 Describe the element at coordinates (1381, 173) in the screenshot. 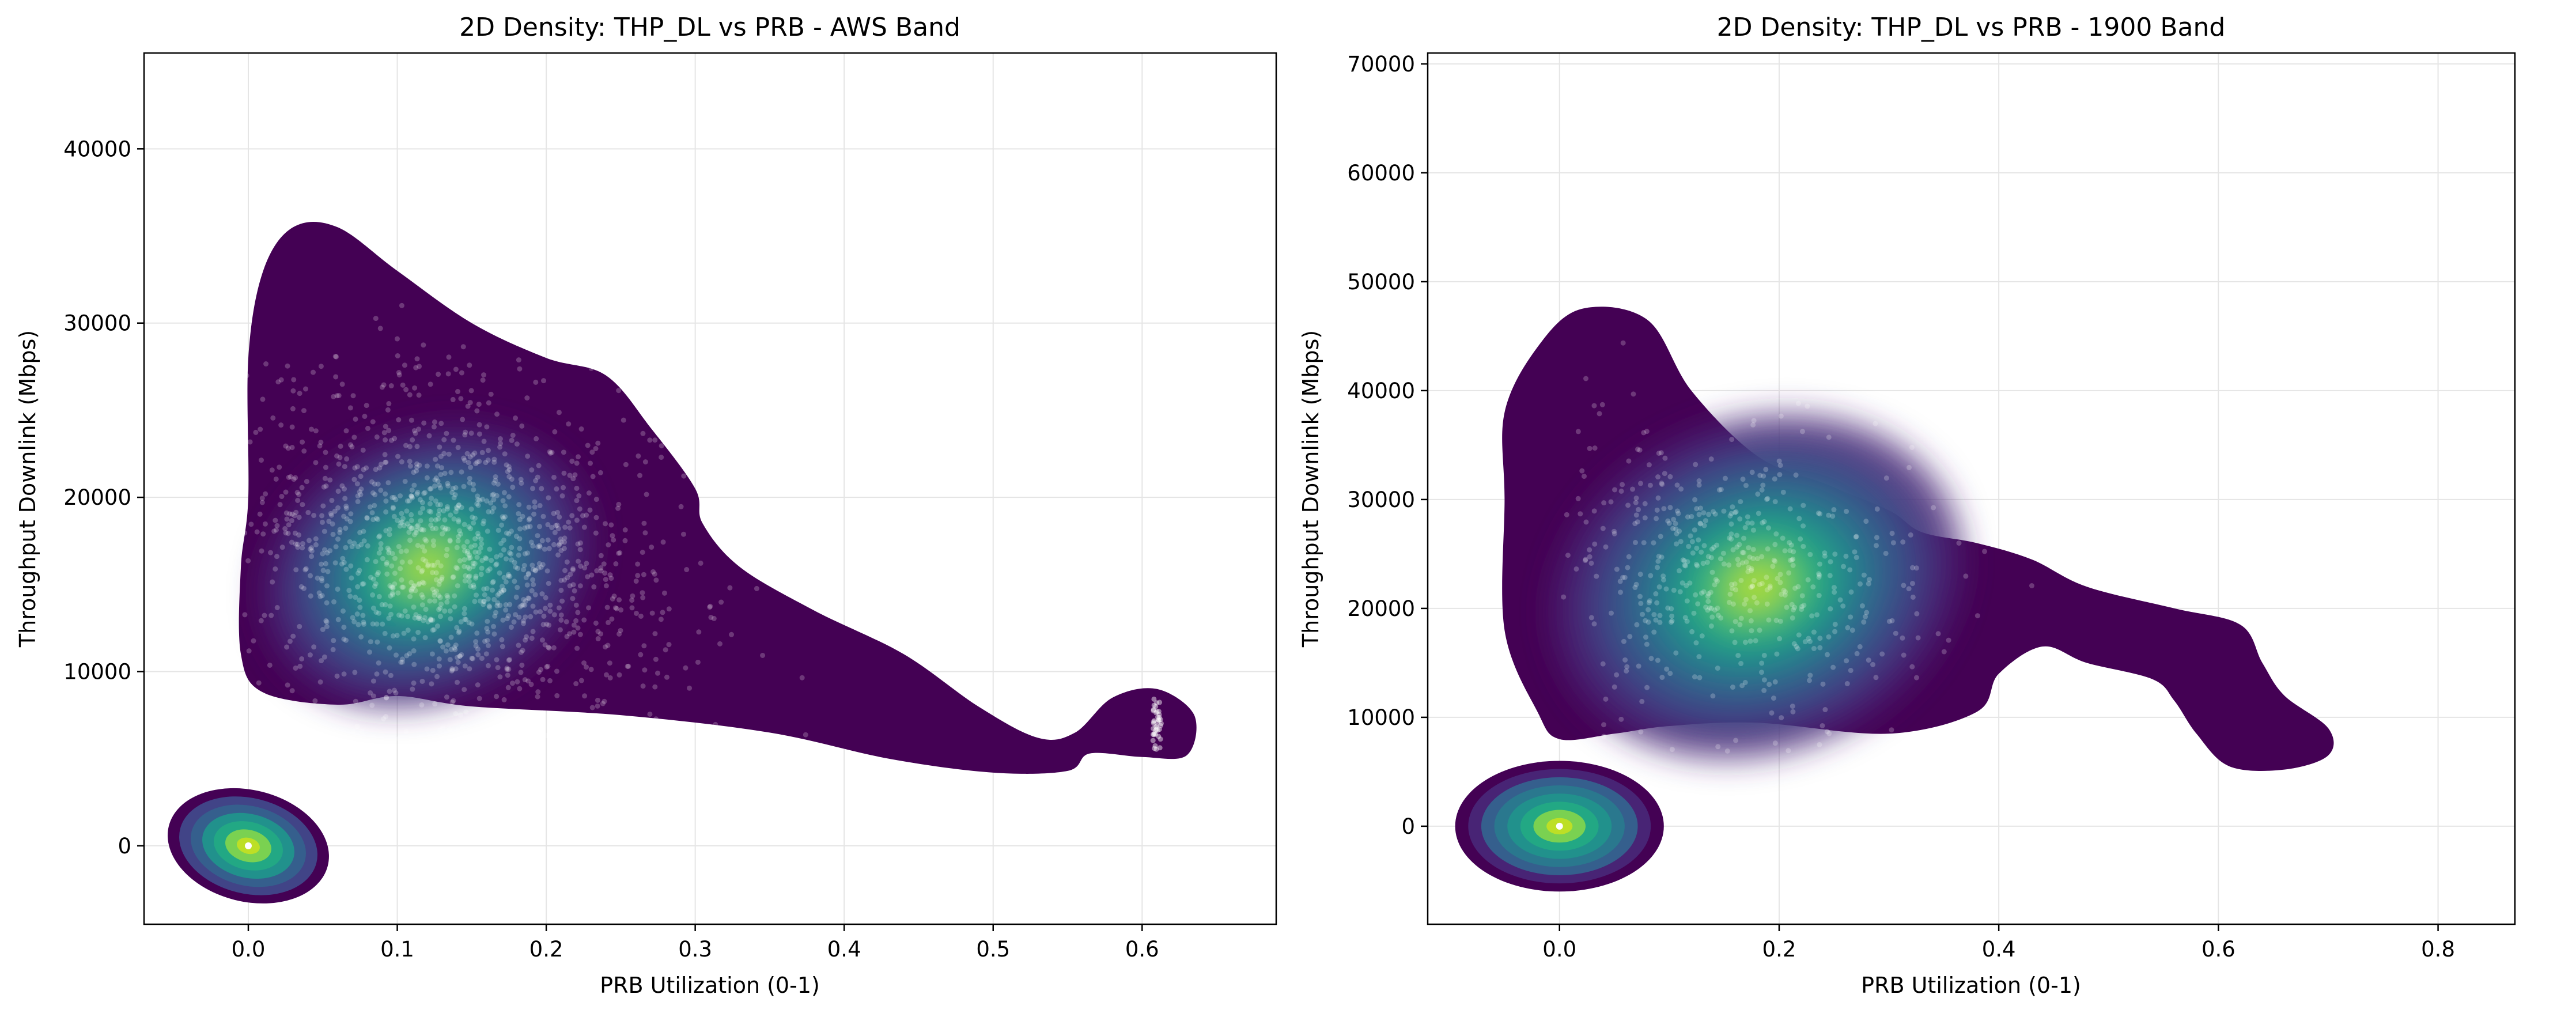

I see `y-tick-label: 60000` at that location.